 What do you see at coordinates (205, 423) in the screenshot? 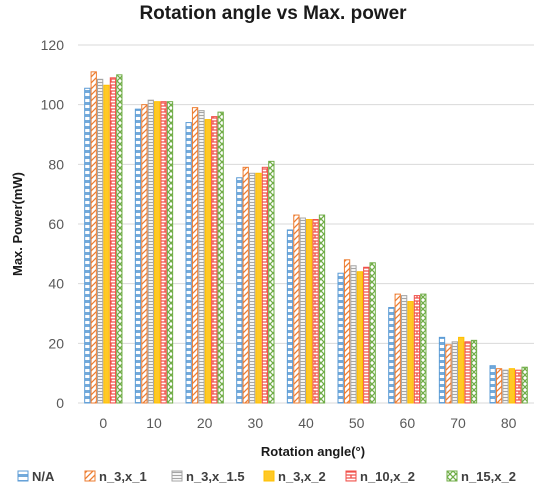
I see `x-tick-label: 20` at bounding box center [205, 423].